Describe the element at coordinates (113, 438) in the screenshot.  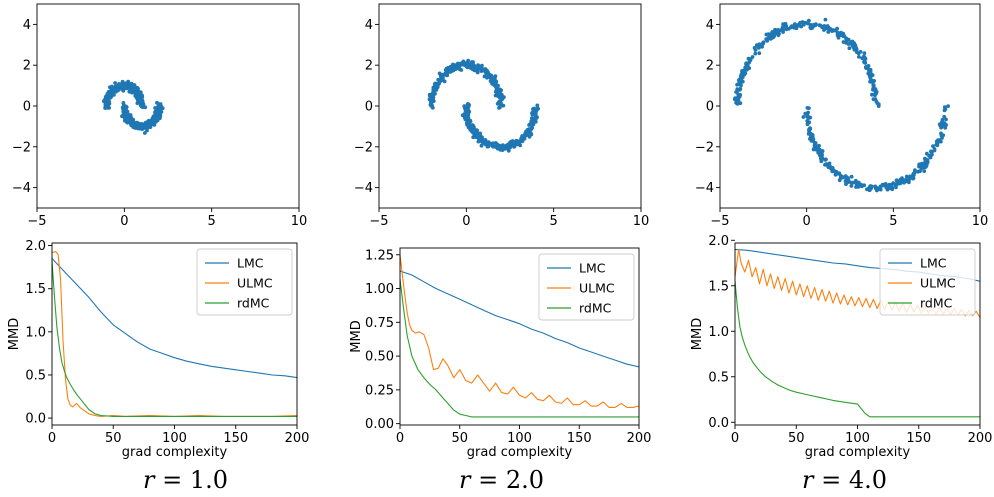
I see `r1-mmd-xtick-label: 50` at that location.